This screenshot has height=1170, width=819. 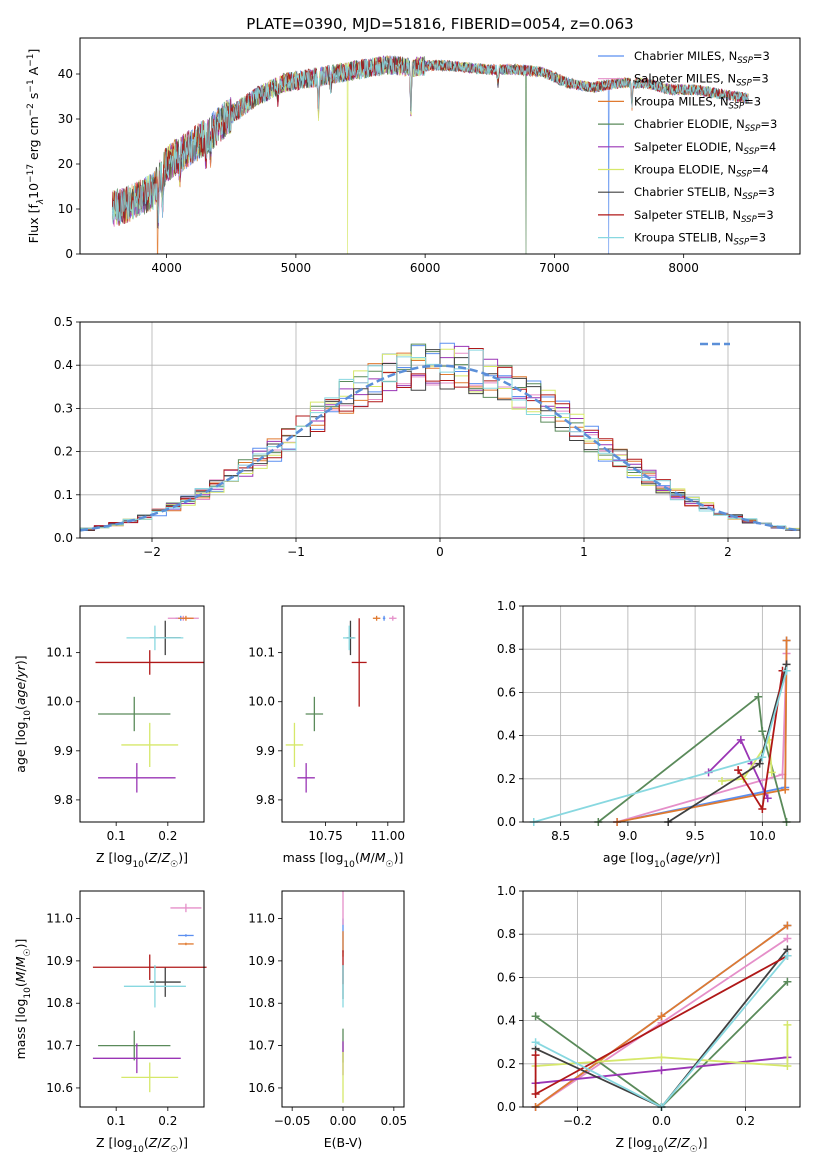 What do you see at coordinates (661, 1145) in the screenshot?
I see `x-axis-label: Z [log10(Z/Z☉)]` at bounding box center [661, 1145].